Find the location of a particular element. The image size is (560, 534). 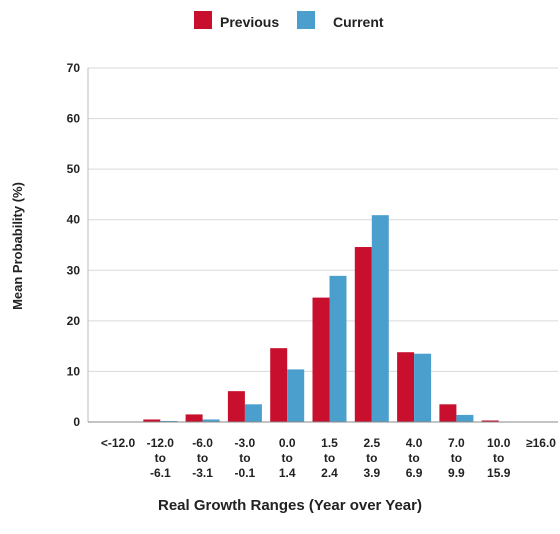

x-tick-label: 1.4 is located at coordinates (287, 473).